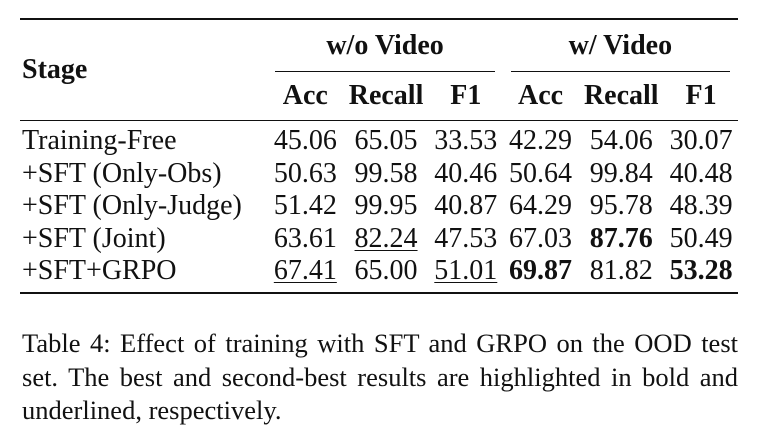 This screenshot has width=758, height=440. I want to click on metric-value: 67.03, so click(541, 238).